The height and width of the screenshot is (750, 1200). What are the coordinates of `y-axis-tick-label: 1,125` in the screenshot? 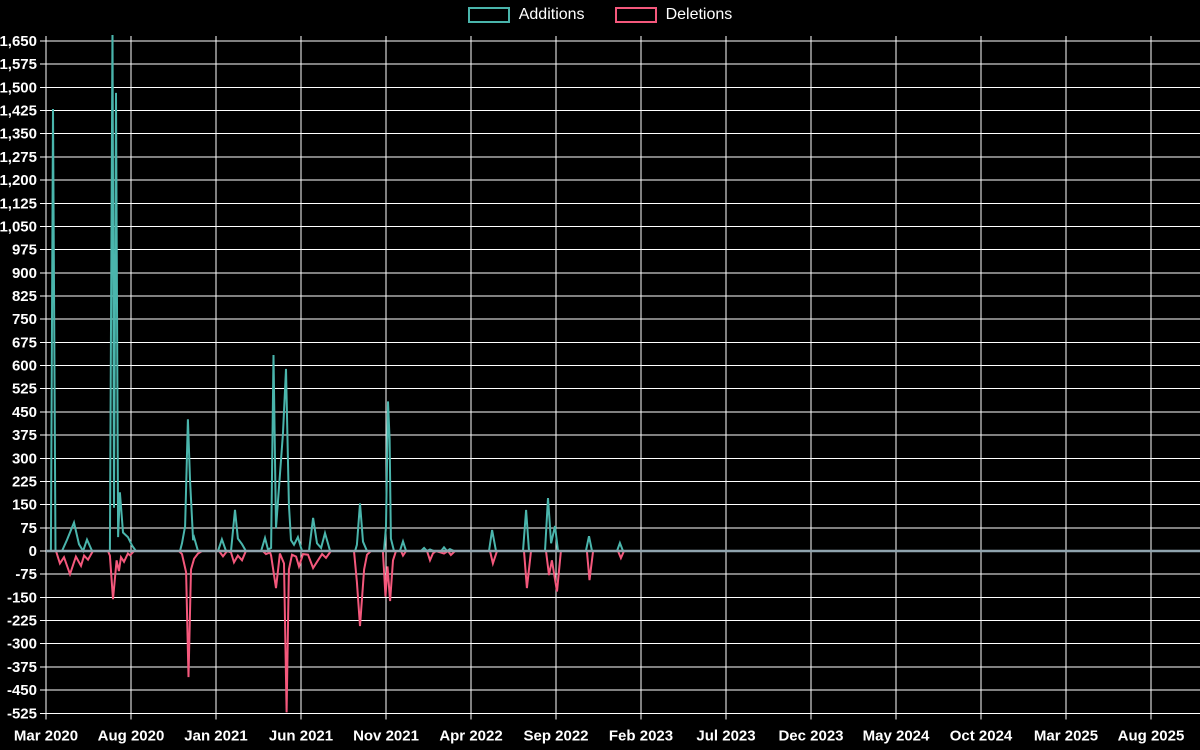 It's located at (18, 203).